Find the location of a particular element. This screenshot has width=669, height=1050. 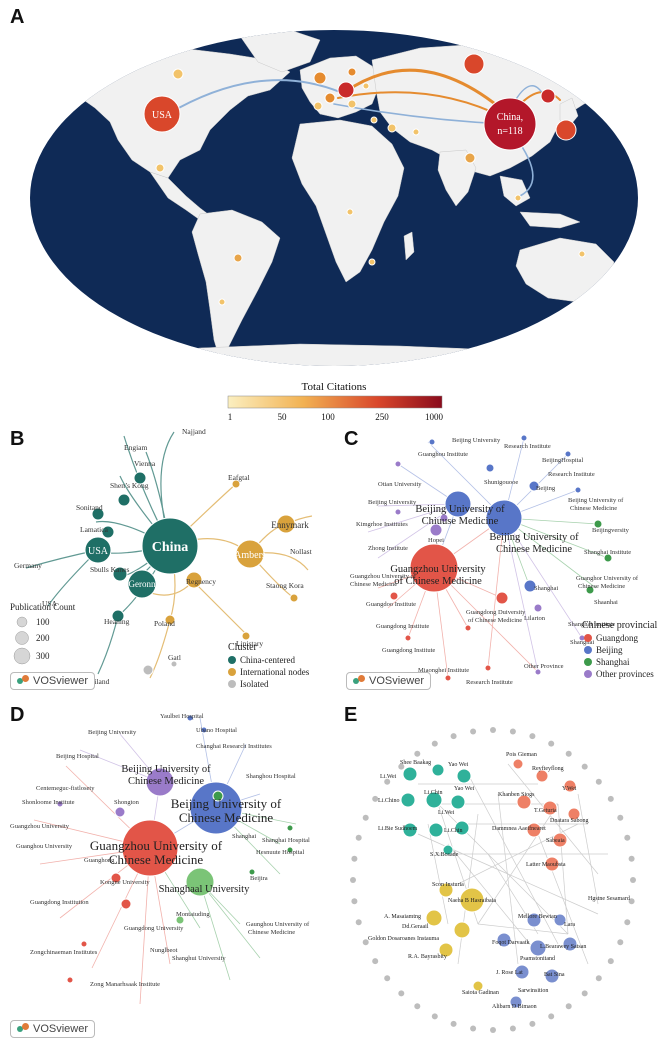

cluster-legend-title: Cluster is located at coordinates (243, 647).